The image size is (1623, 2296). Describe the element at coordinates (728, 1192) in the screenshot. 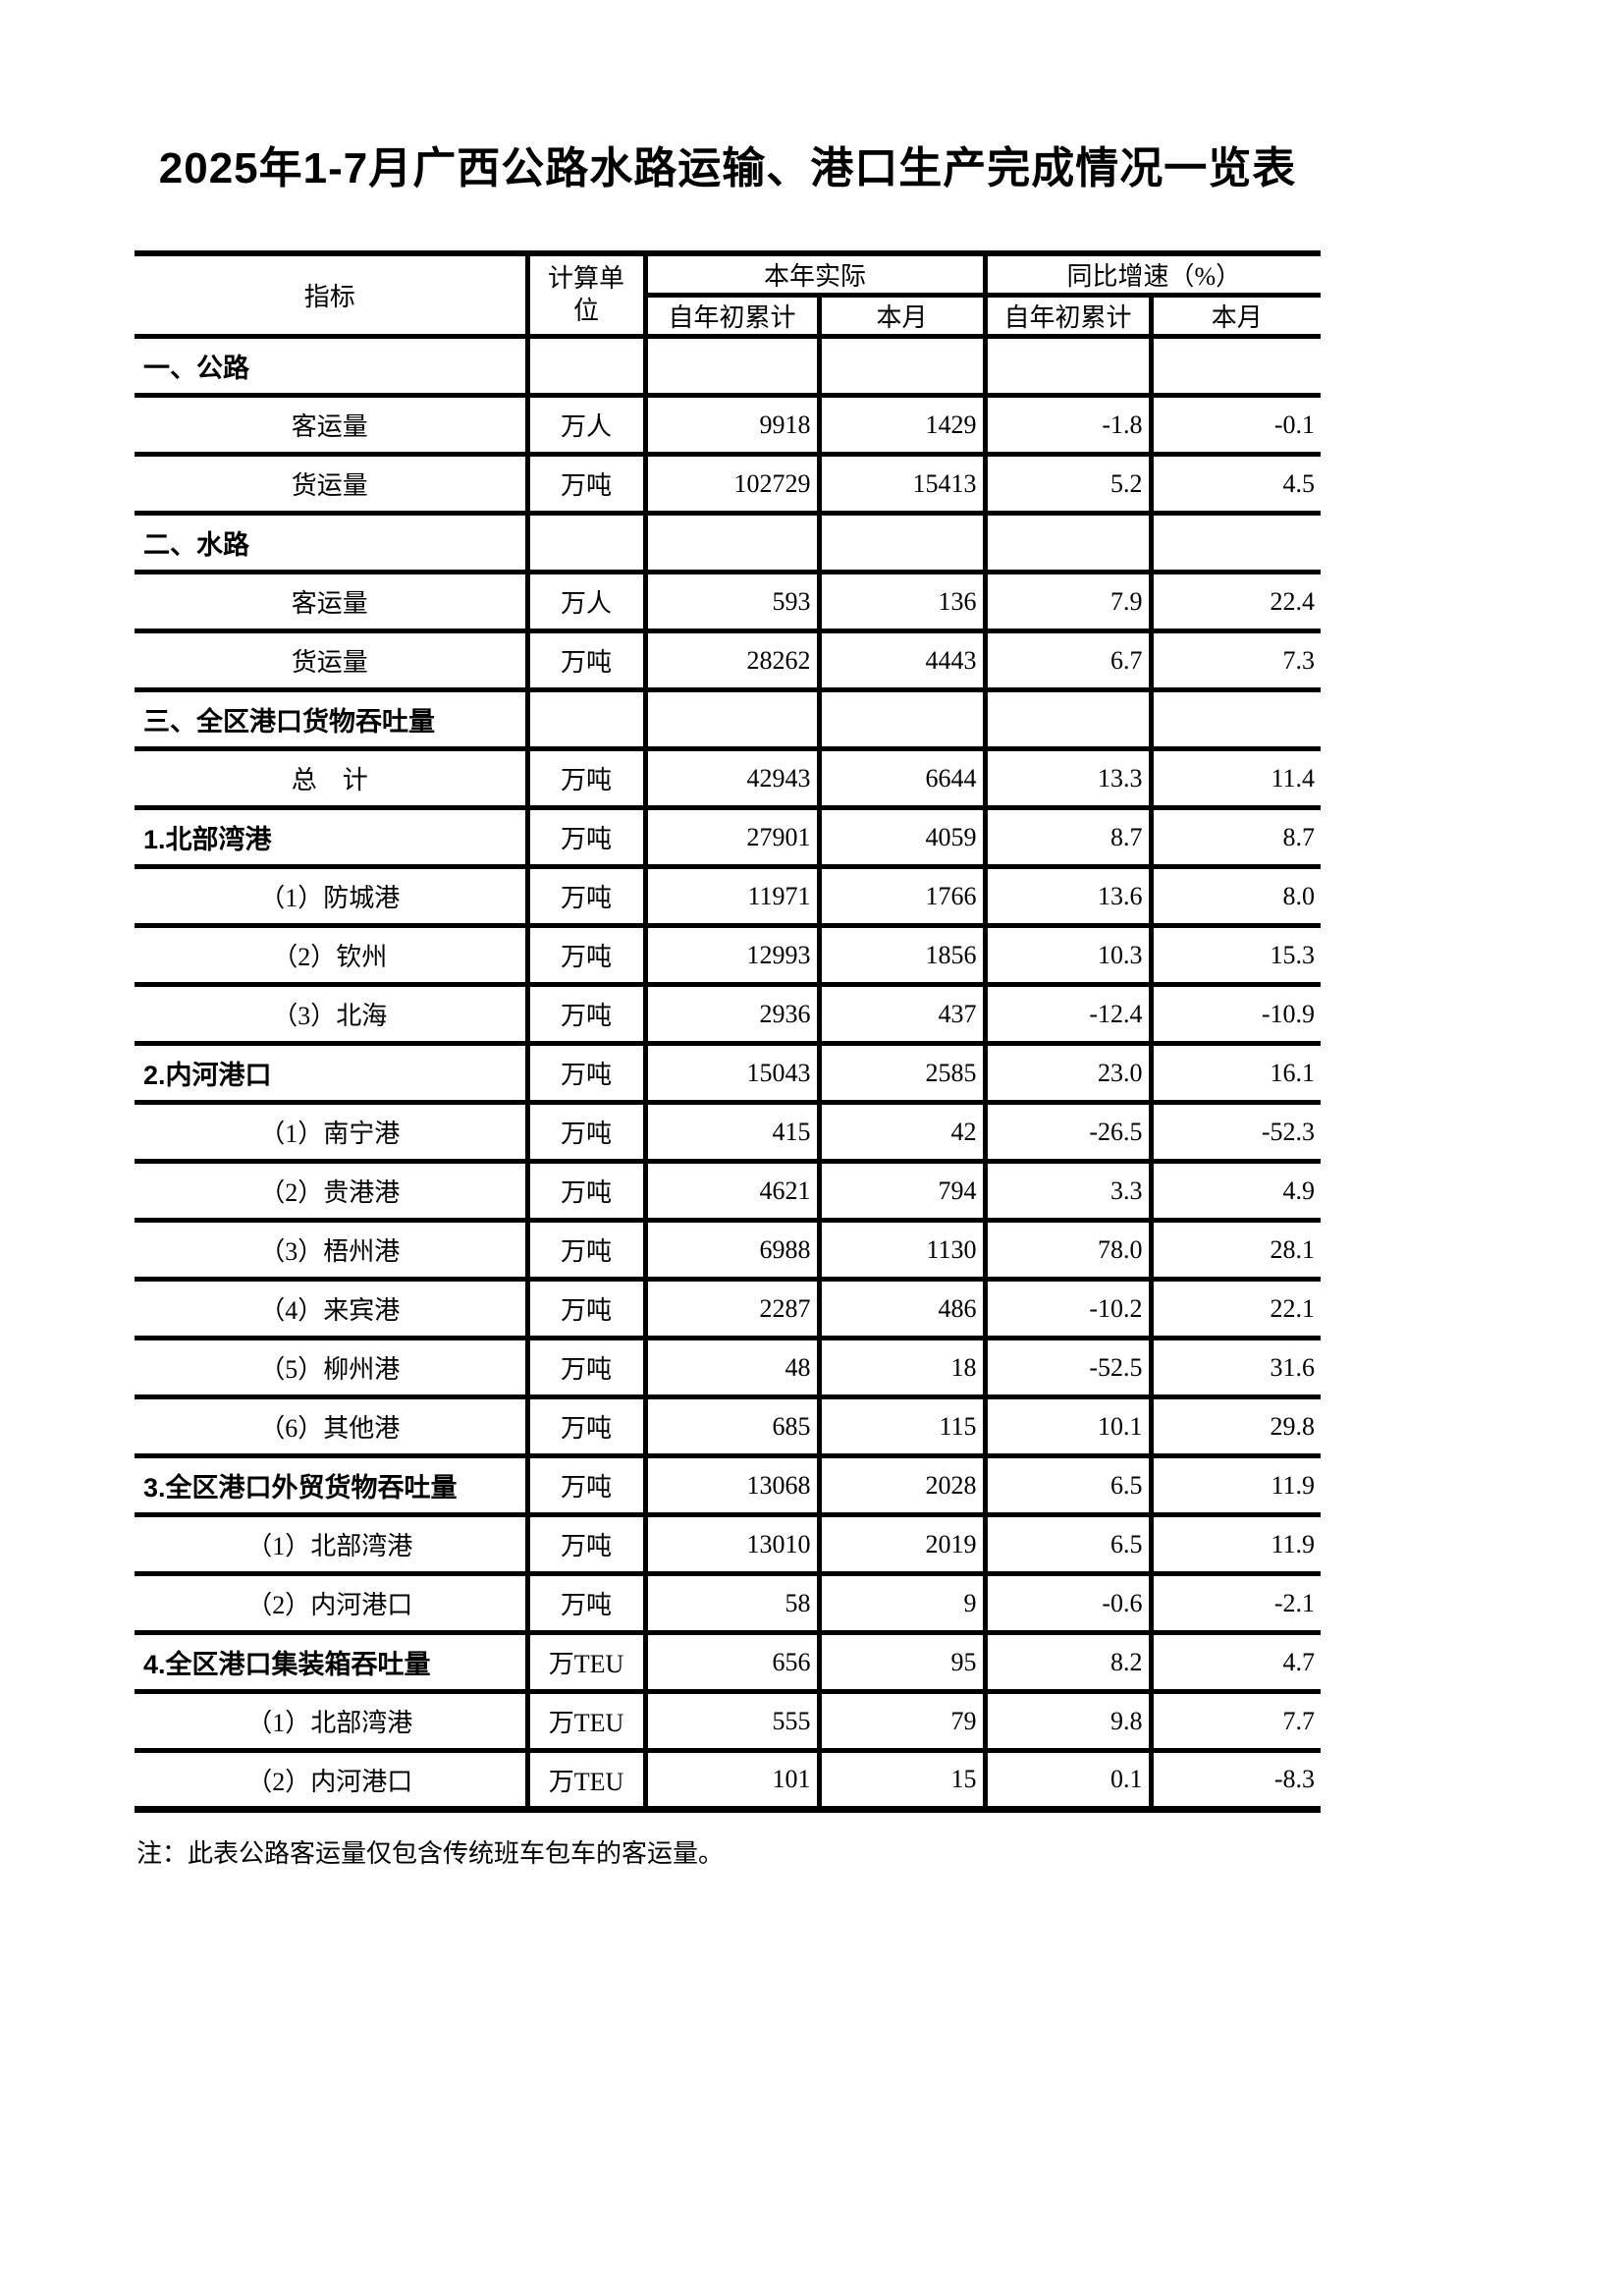

I see `table-row: （2）贵港港 万吨 4621 794 3.3 4.9` at that location.